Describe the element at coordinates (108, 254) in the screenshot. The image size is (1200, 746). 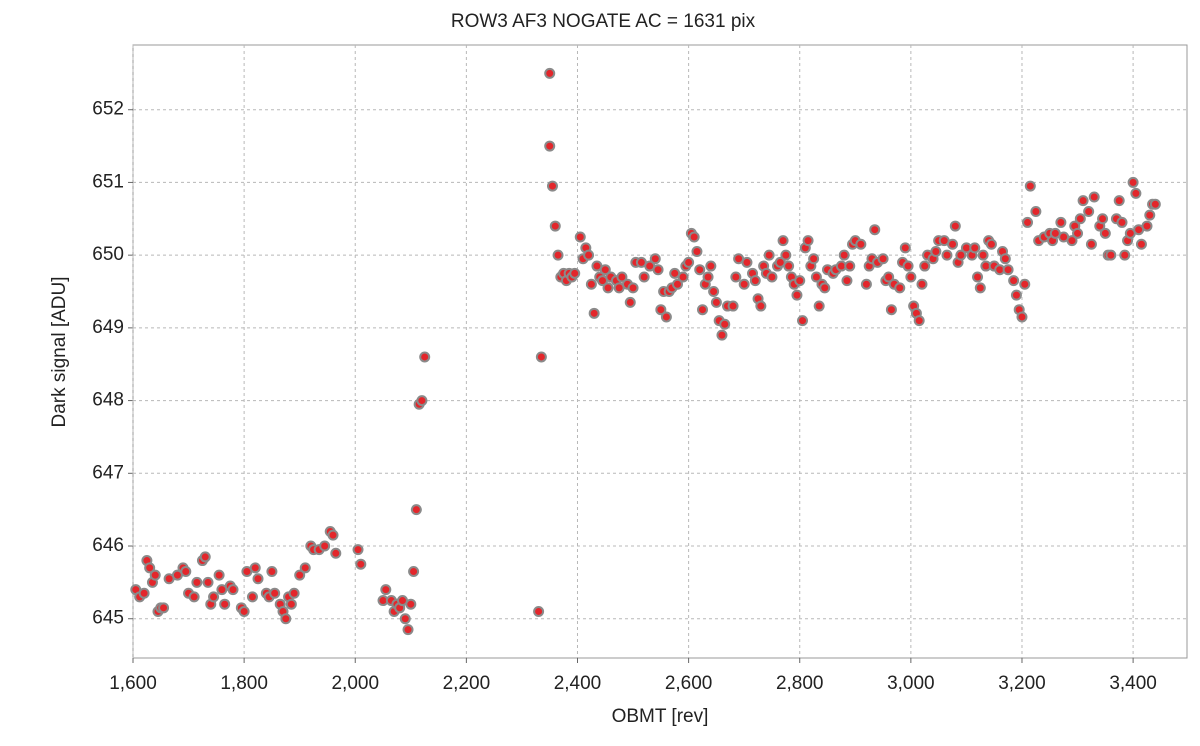
I see `y-tick-label: 650` at that location.